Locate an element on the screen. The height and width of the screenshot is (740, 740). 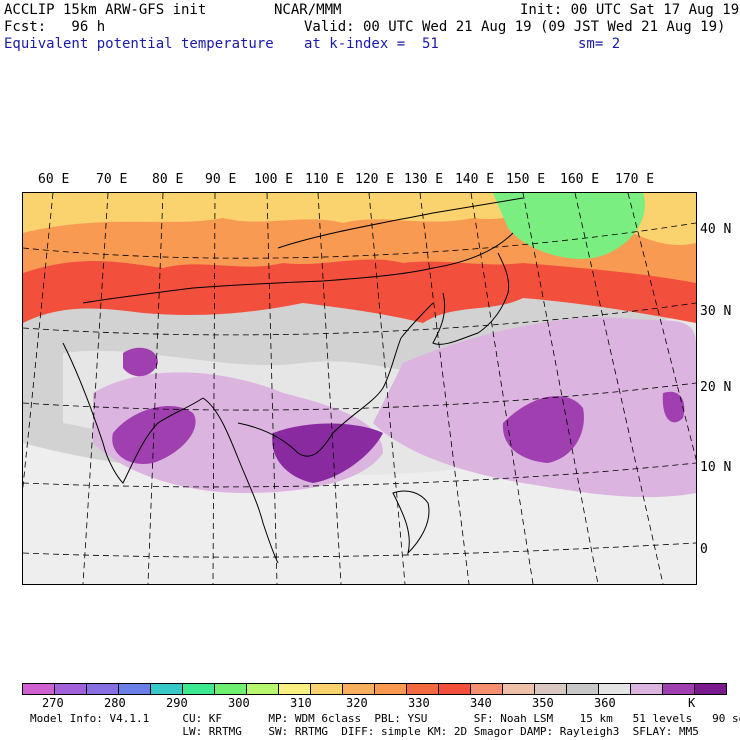
coastline-korea-japan is located at coordinates (471, 298).